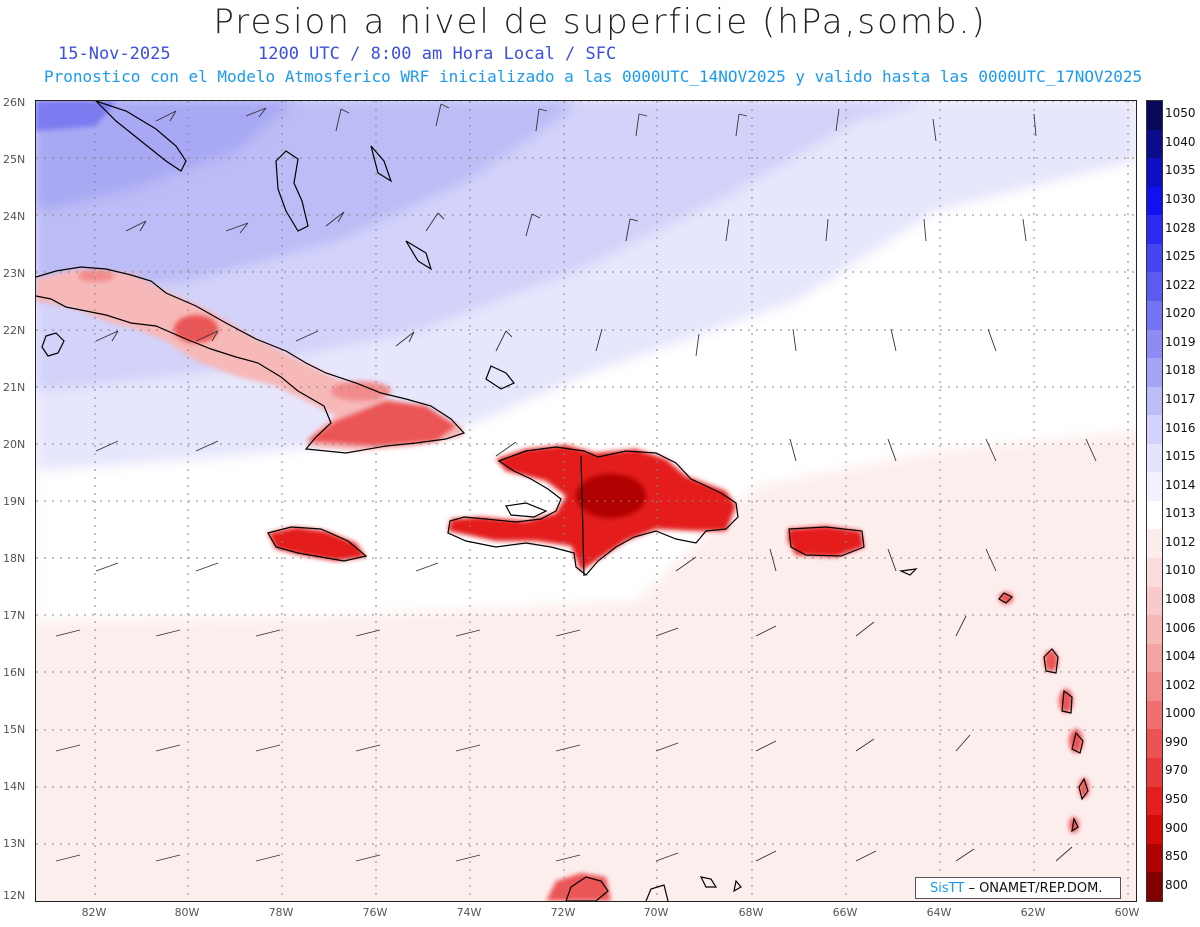 The width and height of the screenshot is (1200, 927). Describe the element at coordinates (826, 541) in the screenshot. I see `puerto-rico-shading` at that location.